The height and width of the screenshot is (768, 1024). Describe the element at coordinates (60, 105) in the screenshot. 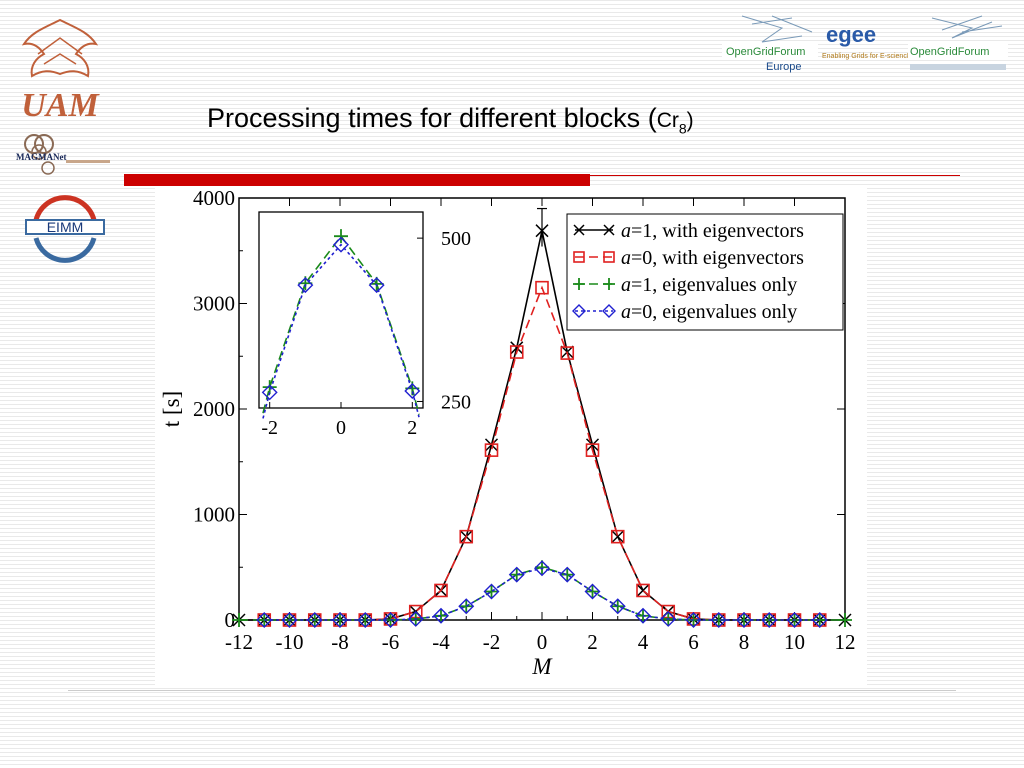

I see `uam-logo-text: UAM` at that location.